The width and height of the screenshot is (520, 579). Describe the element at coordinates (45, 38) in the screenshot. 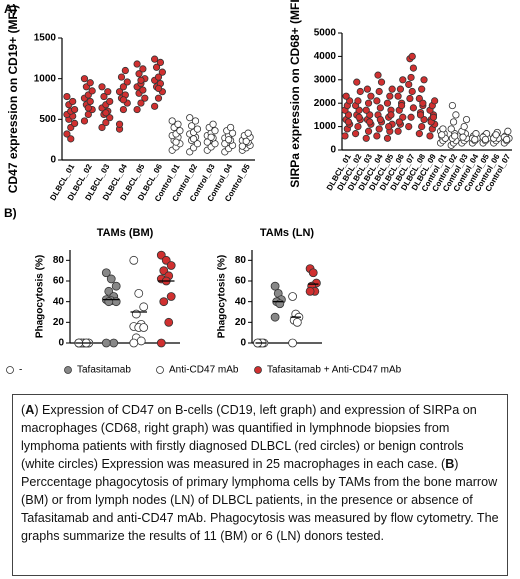

I see `y-tick-label: 1500` at that location.